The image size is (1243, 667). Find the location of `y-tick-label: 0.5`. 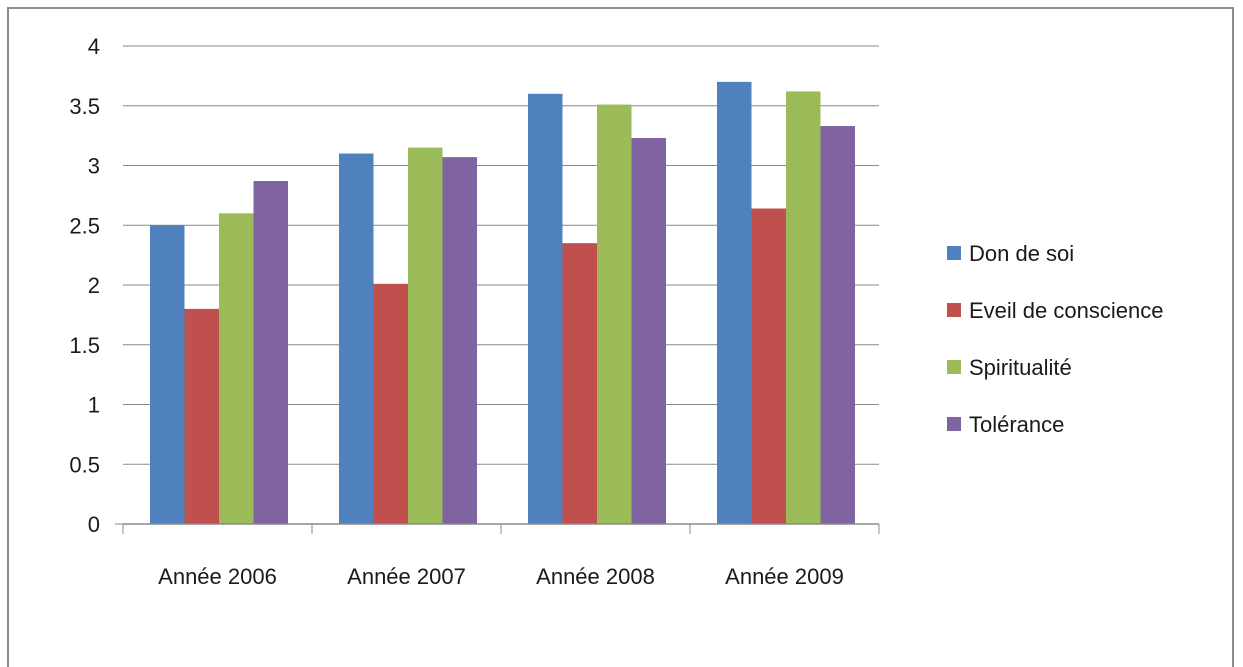

y-tick-label: 0.5 is located at coordinates (84, 464).